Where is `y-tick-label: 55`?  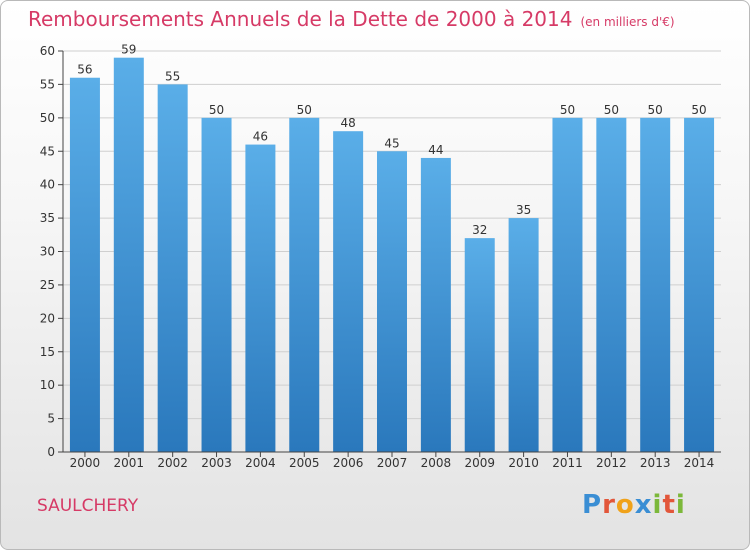 y-tick-label: 55 is located at coordinates (47, 84).